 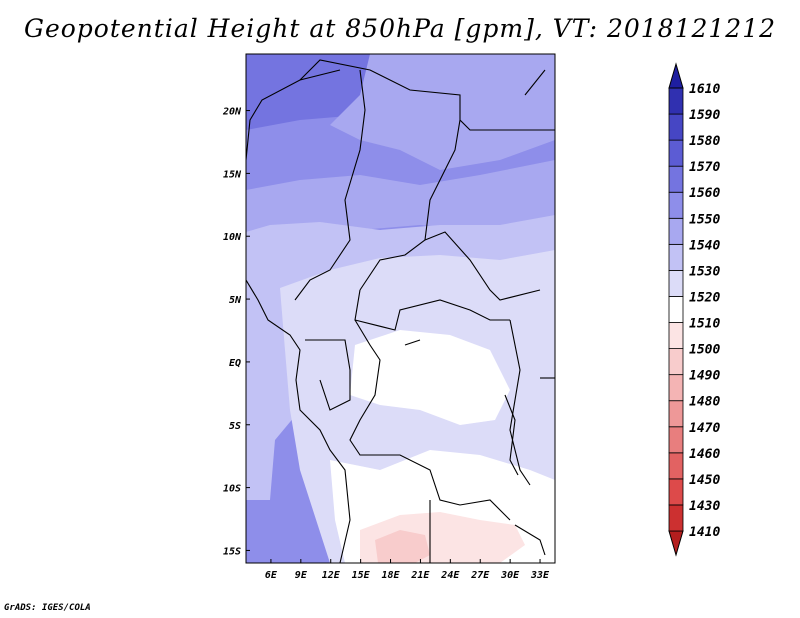 I want to click on lon-tick-label: 21E, so click(x=420, y=575).